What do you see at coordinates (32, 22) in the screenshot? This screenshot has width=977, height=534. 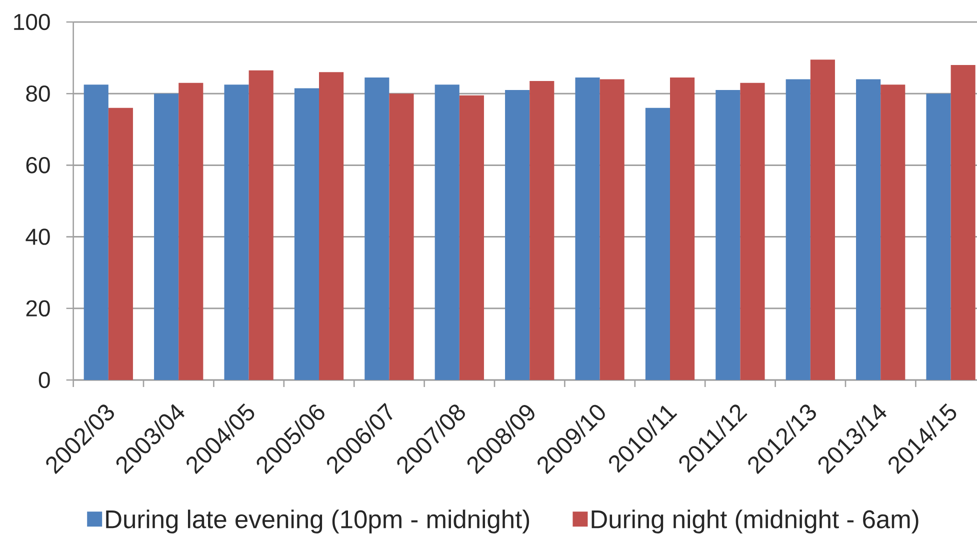 I see `y-tick-label: 100` at bounding box center [32, 22].